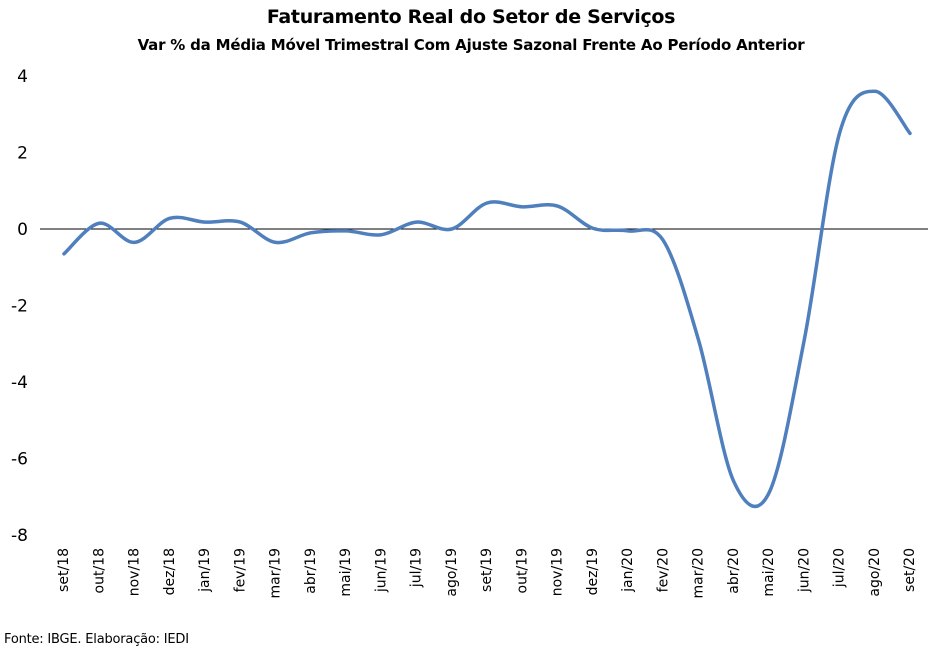 The image size is (942, 653). Describe the element at coordinates (96, 639) in the screenshot. I see `source-note: Fonte: IBGE. Elaboração: IEDI` at that location.